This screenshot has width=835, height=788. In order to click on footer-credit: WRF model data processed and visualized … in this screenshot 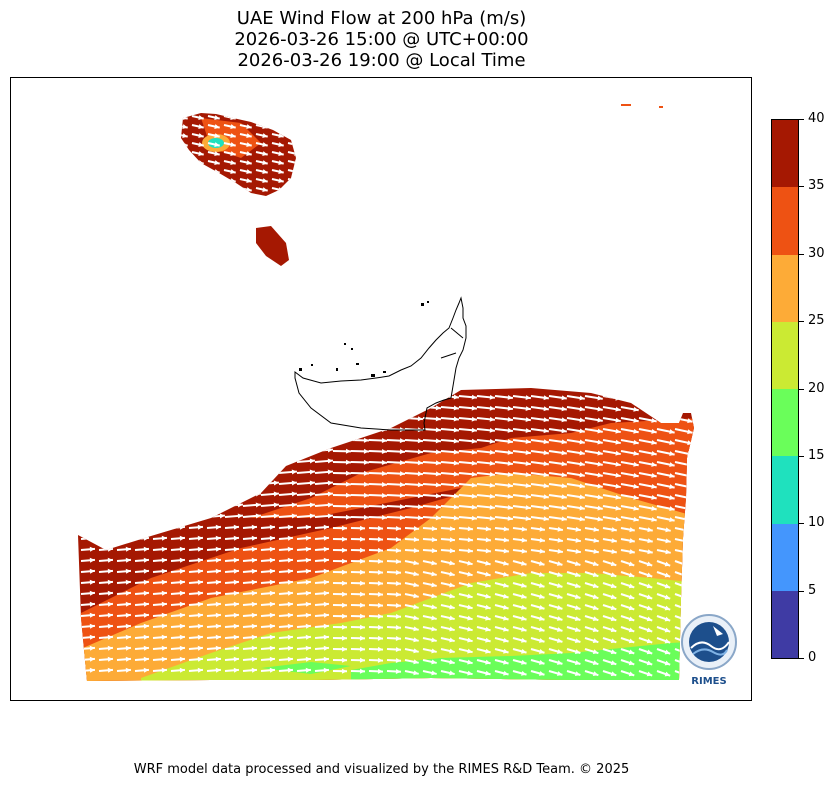, I will do `click(381, 769)`.